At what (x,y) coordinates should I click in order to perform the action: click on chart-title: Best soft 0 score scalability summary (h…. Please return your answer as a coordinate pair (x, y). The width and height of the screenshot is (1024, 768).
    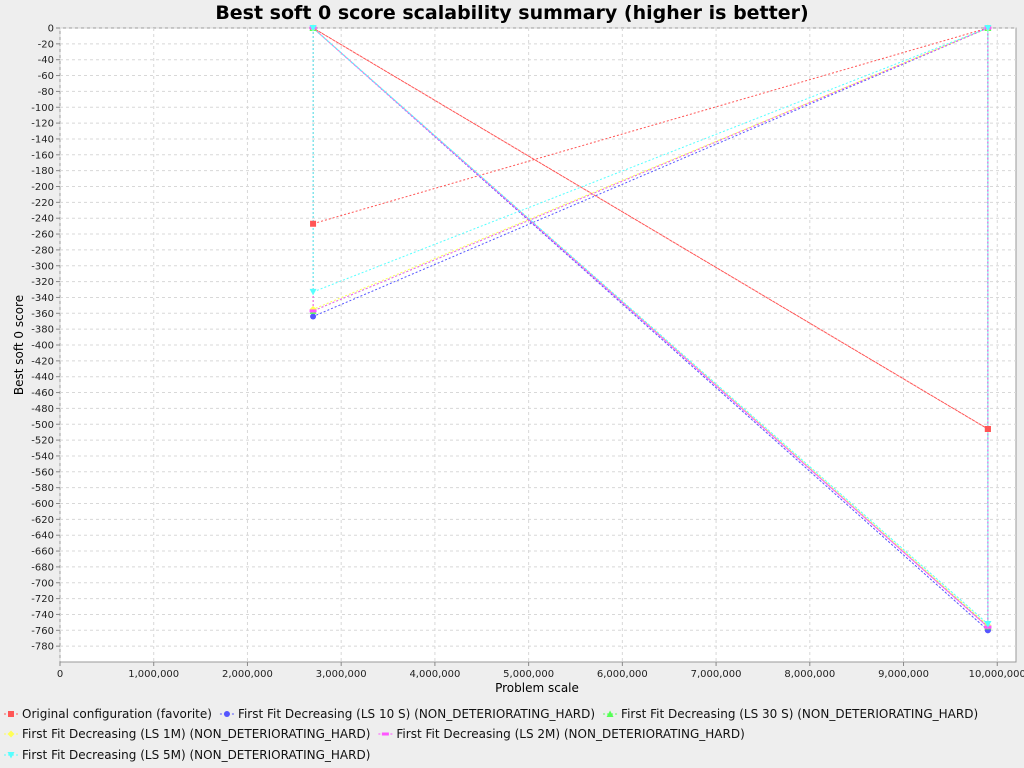
    Looking at the image, I should click on (511, 13).